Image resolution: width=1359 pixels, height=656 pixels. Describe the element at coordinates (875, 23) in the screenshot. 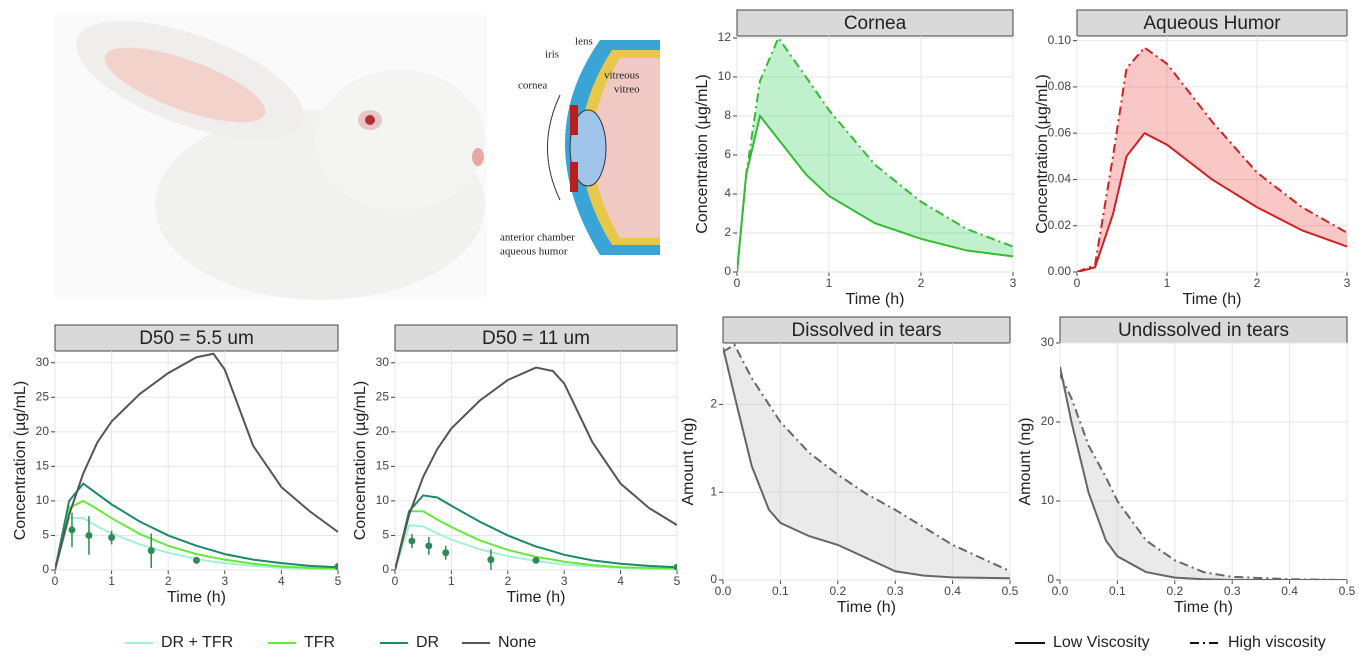

I see `panel-title: Cornea` at that location.